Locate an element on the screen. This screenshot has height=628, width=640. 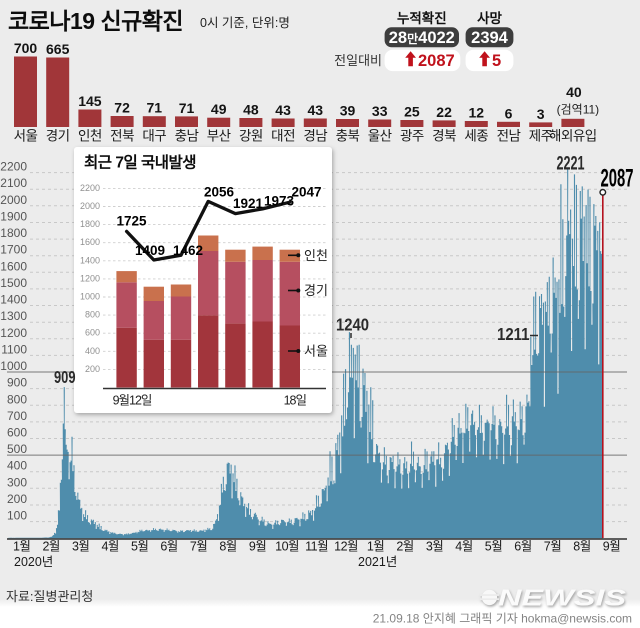
svg-text: 2021년 is located at coordinates (377, 562).